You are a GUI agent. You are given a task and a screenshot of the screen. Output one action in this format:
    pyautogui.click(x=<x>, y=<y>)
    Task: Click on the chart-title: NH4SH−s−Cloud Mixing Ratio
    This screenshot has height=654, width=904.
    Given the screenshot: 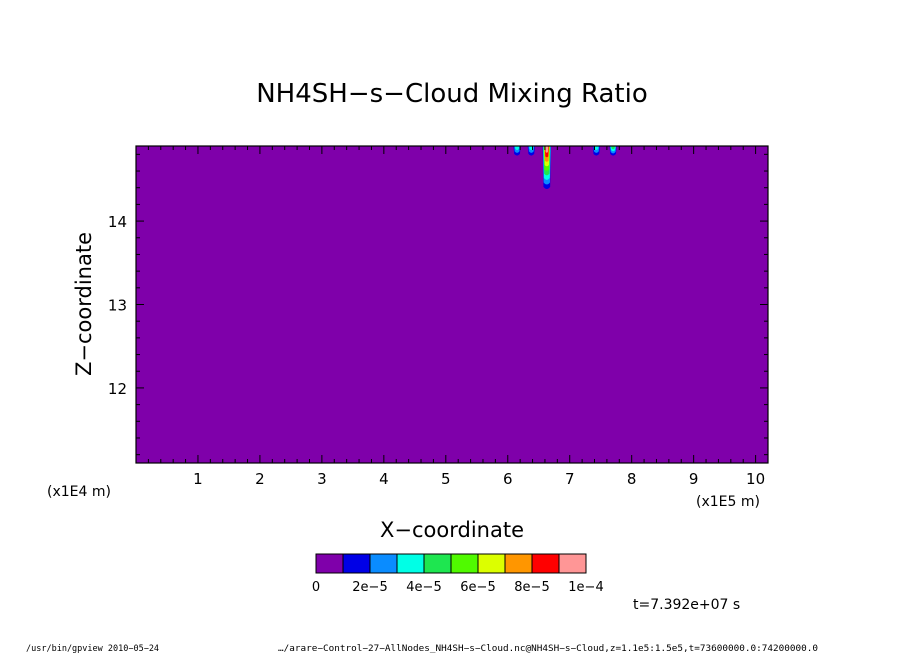 What is the action you would take?
    pyautogui.click(x=452, y=94)
    